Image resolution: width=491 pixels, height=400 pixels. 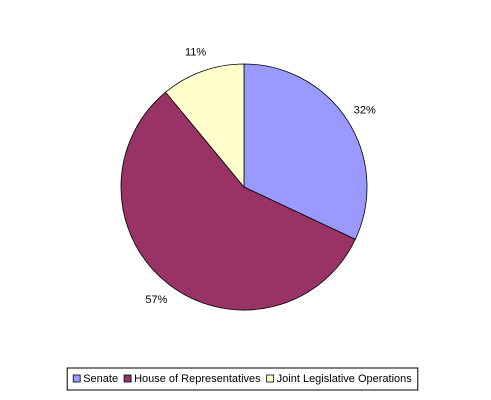 I want to click on legend-label: Senate, so click(x=100, y=379).